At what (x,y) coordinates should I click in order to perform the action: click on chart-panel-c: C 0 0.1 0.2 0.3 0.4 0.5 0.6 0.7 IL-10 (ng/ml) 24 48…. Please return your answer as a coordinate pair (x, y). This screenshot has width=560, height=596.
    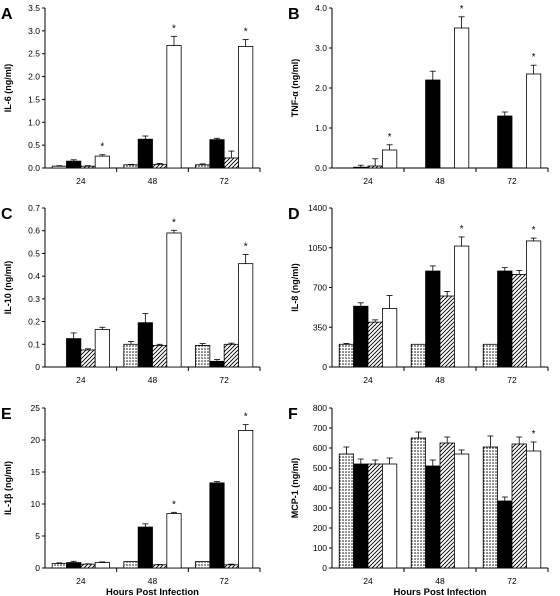
    Looking at the image, I should click on (131, 294).